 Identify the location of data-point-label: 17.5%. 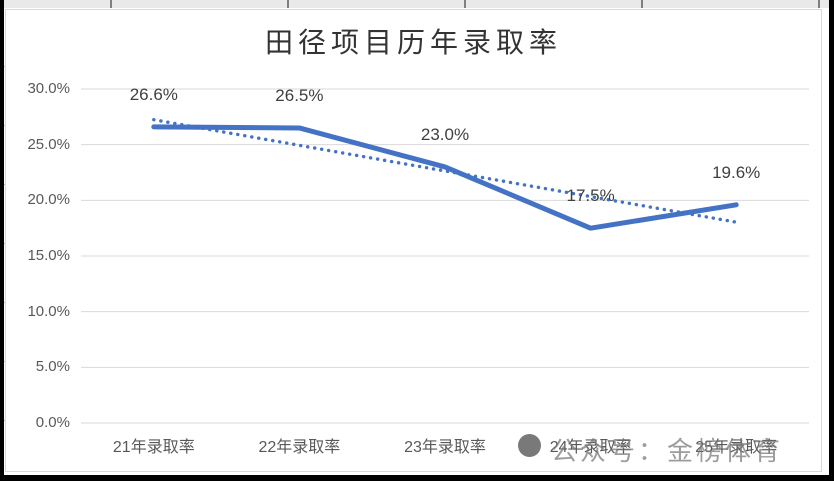
(590, 196).